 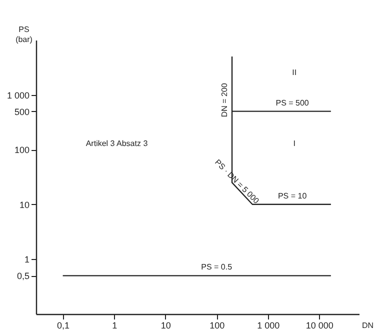 What do you see at coordinates (294, 143) in the screenshot?
I see `annotation: I` at bounding box center [294, 143].